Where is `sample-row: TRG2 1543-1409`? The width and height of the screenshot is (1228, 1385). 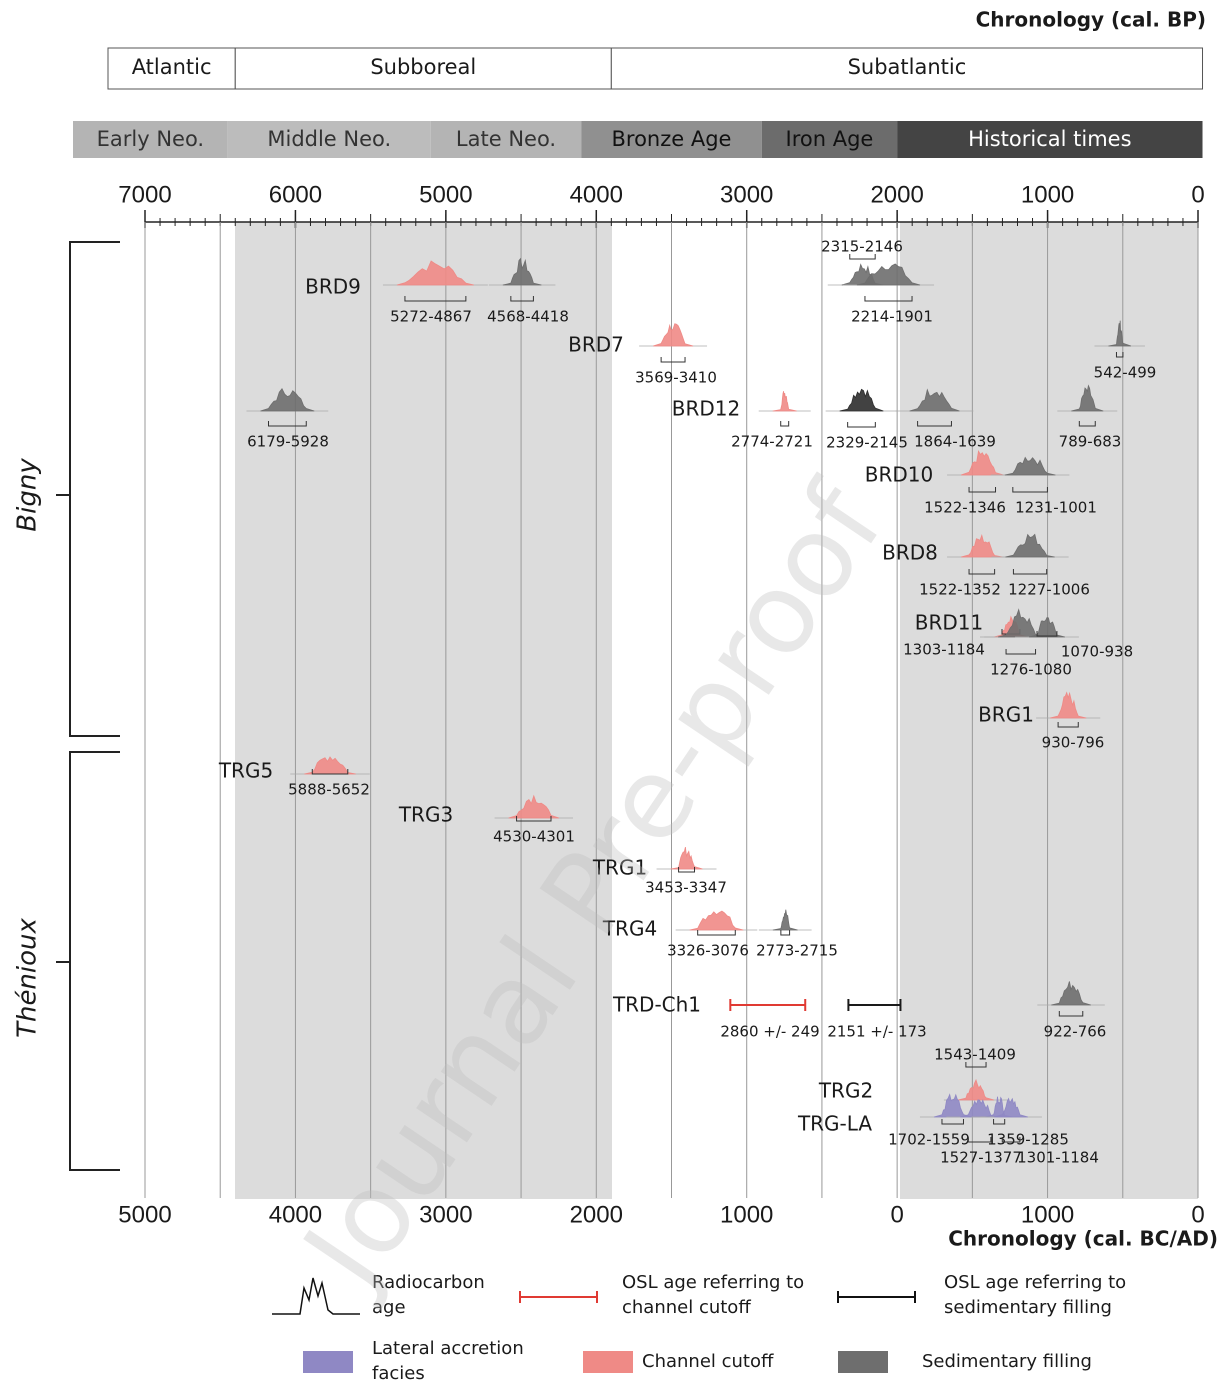
sample-row: TRG2 1543-1409 is located at coordinates (917, 1074).